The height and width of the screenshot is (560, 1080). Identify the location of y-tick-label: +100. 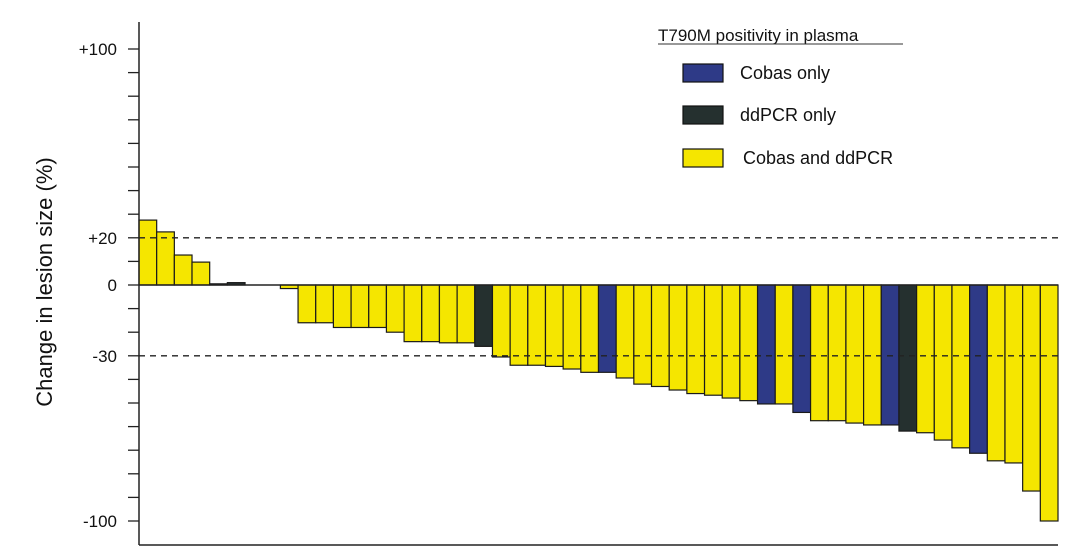
(98, 49).